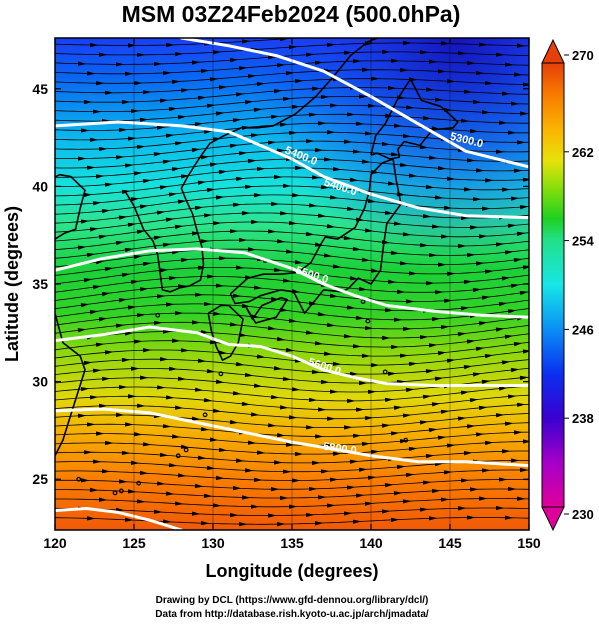 The width and height of the screenshot is (599, 625). Describe the element at coordinates (339, 449) in the screenshot. I see `contour-label: 5800.0` at that location.